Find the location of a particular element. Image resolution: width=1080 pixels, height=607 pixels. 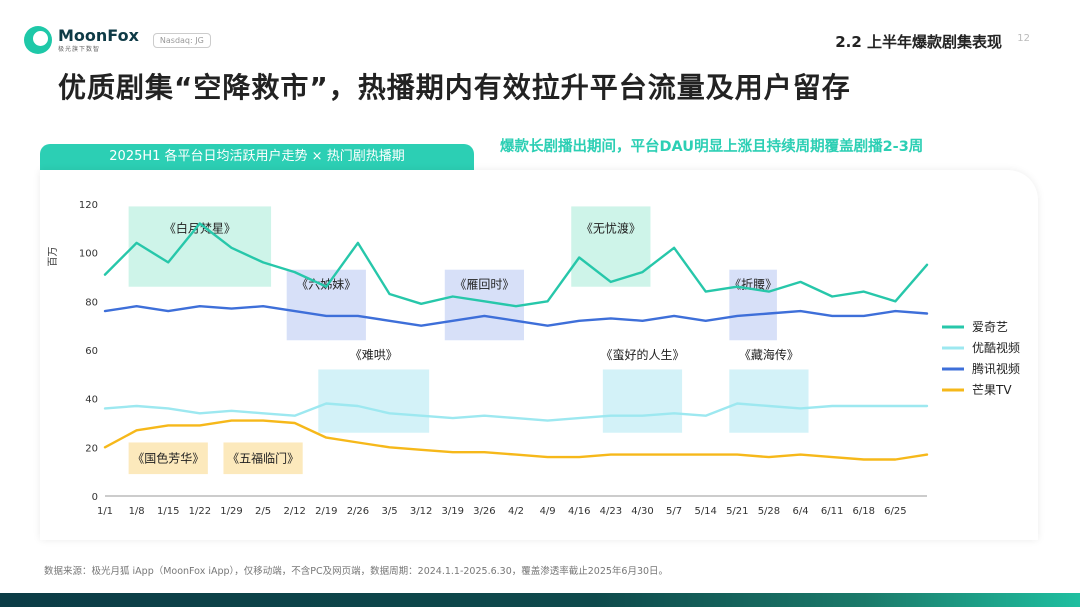

x-tick-label-17: 4/30 is located at coordinates (642, 511).